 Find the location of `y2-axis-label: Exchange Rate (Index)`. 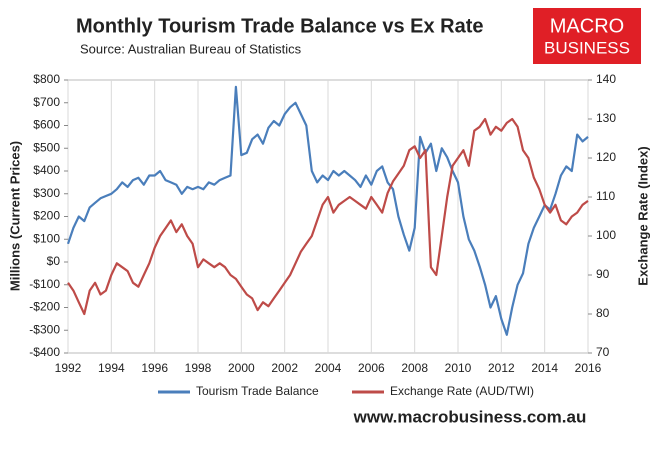

y2-axis-label: Exchange Rate (Index) is located at coordinates (642, 215).